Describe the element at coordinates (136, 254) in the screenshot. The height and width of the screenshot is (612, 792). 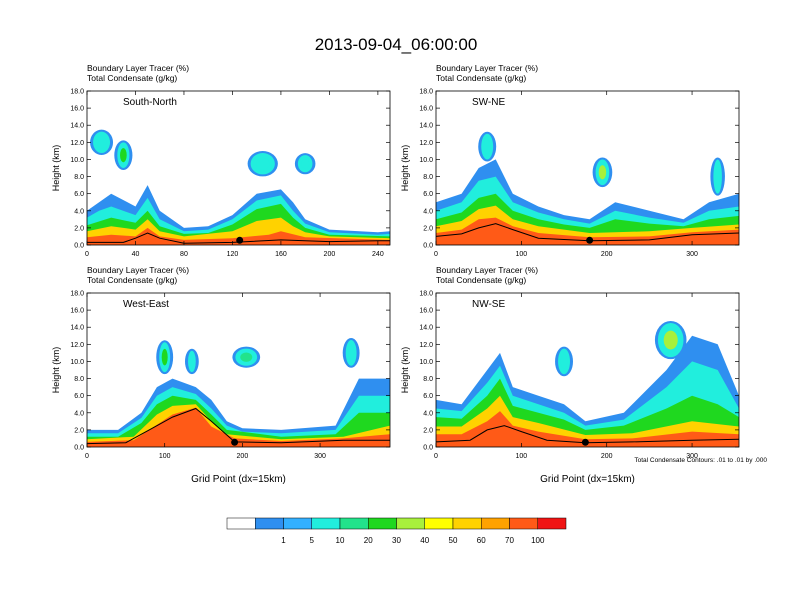
I see `x-tick-label: 40` at that location.